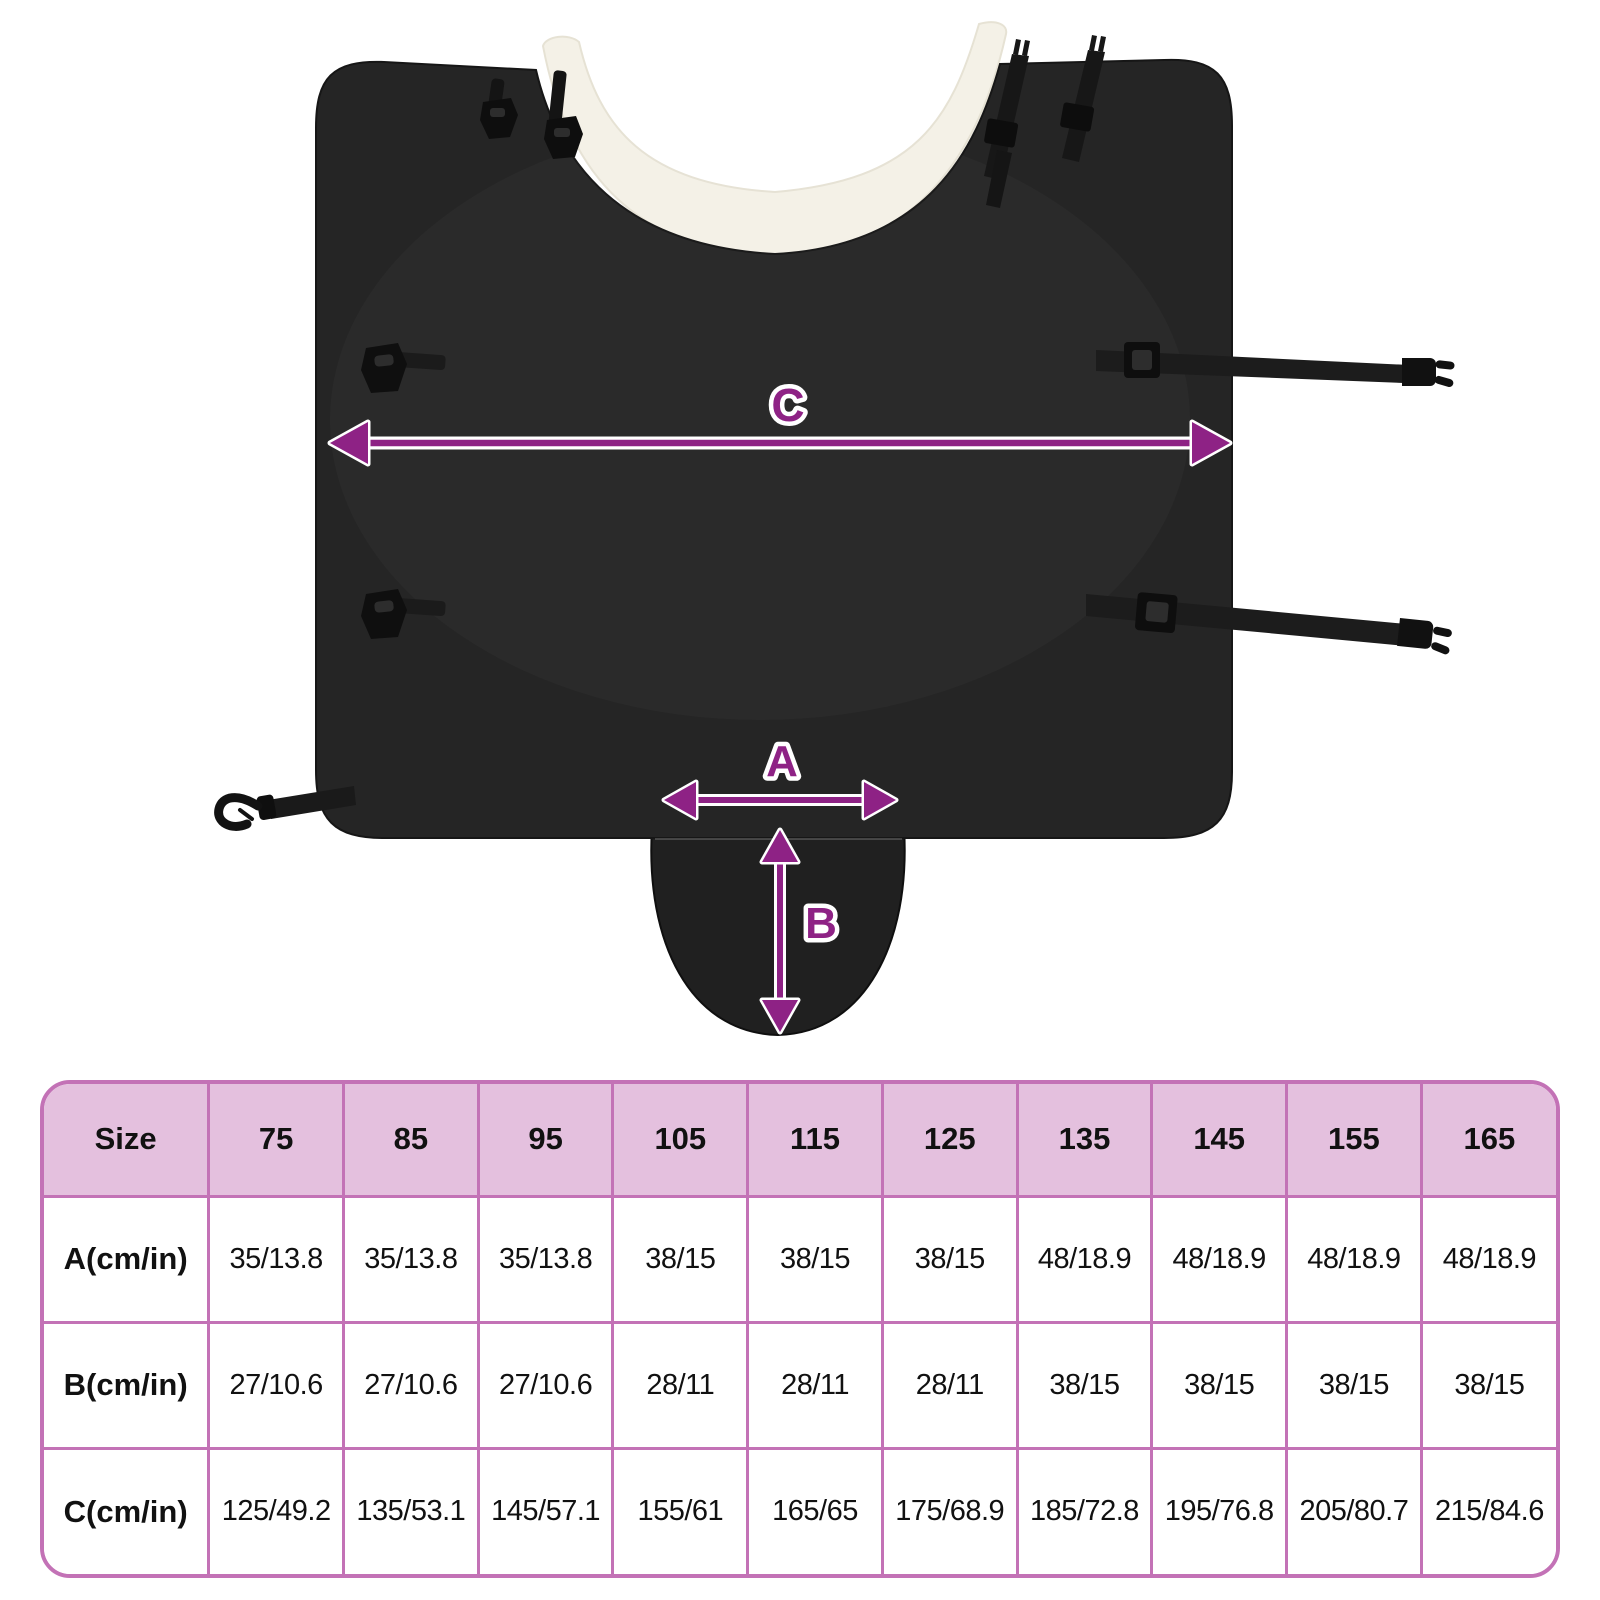 The width and height of the screenshot is (1600, 1600). I want to click on size-row-label: A(cm/in), so click(127, 1260).